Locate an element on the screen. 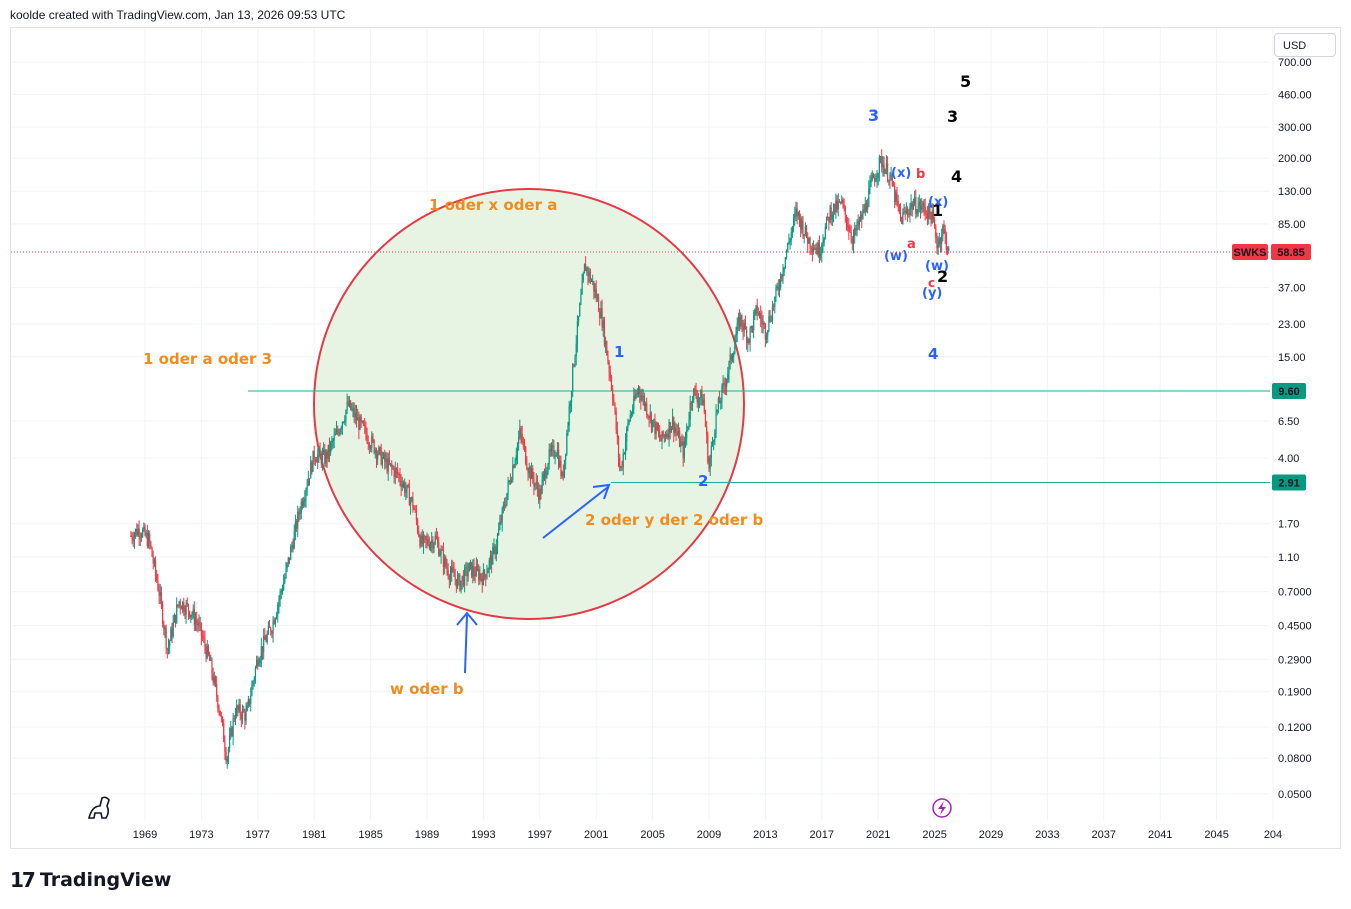  annotation-label: 1 oder x oder a is located at coordinates (493, 205).